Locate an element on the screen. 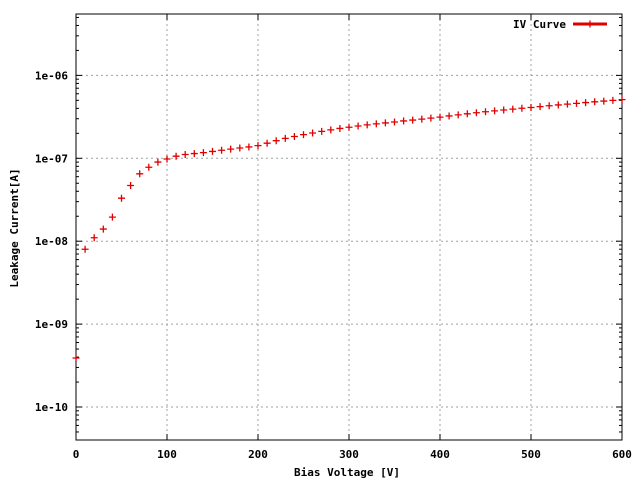 The width and height of the screenshot is (640, 480). x-tick-label: 300 is located at coordinates (349, 454).